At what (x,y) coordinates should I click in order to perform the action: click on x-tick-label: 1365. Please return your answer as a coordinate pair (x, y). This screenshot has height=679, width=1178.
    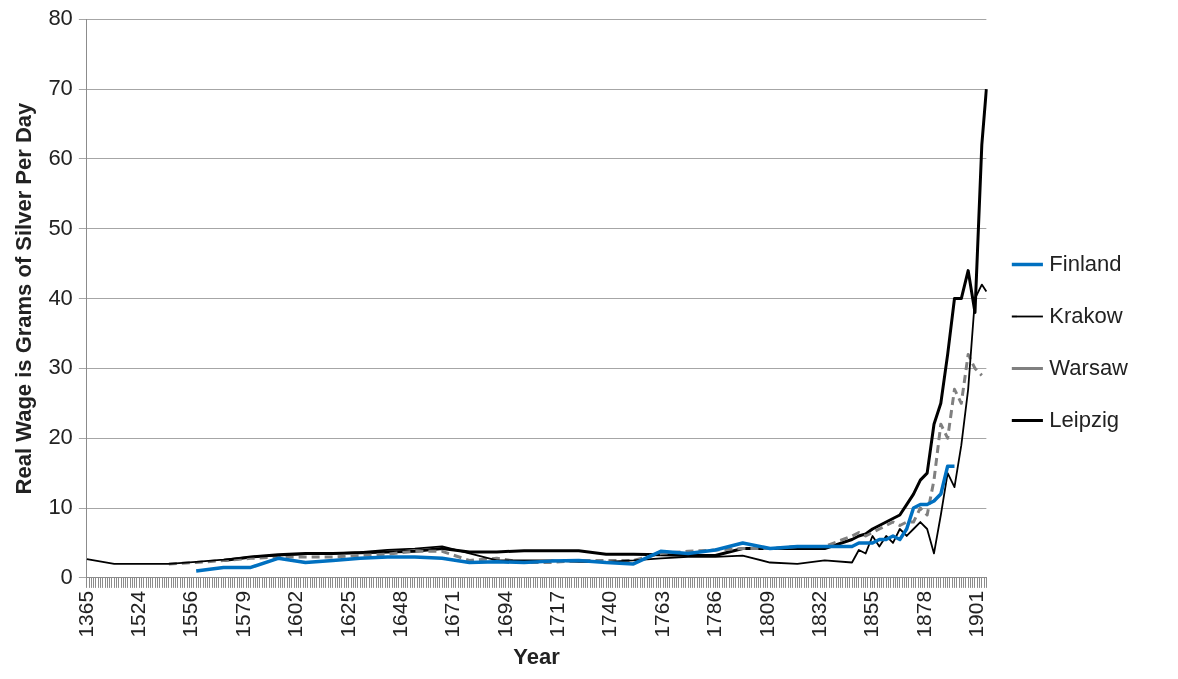
    Looking at the image, I should click on (85, 614).